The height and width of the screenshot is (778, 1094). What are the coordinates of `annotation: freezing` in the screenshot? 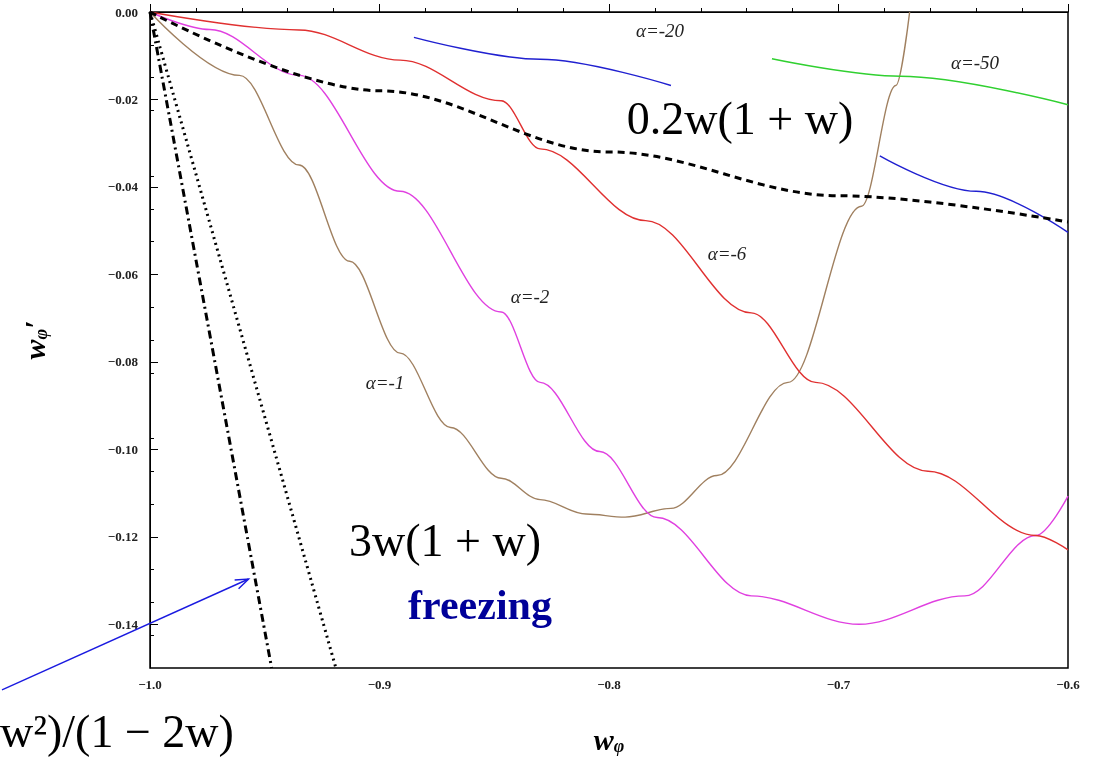 It's located at (480, 605).